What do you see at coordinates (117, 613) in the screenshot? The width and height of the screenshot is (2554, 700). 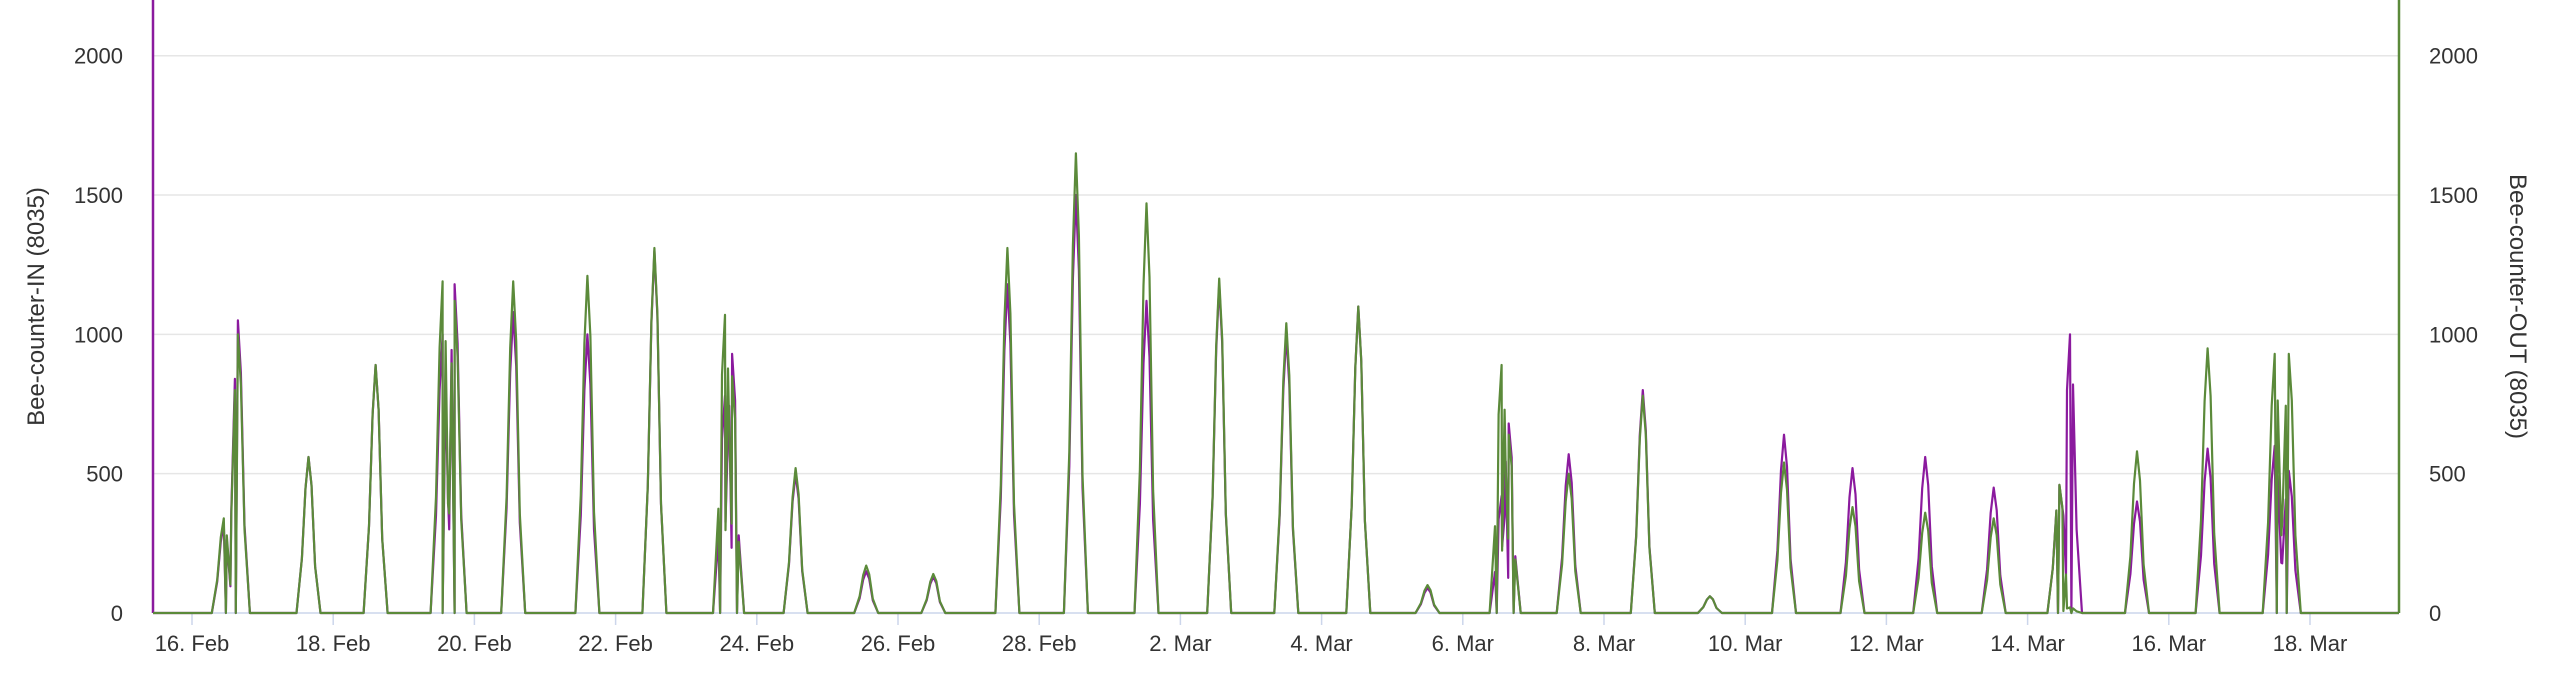 I see `y-left-tick-label: 0` at bounding box center [117, 613].